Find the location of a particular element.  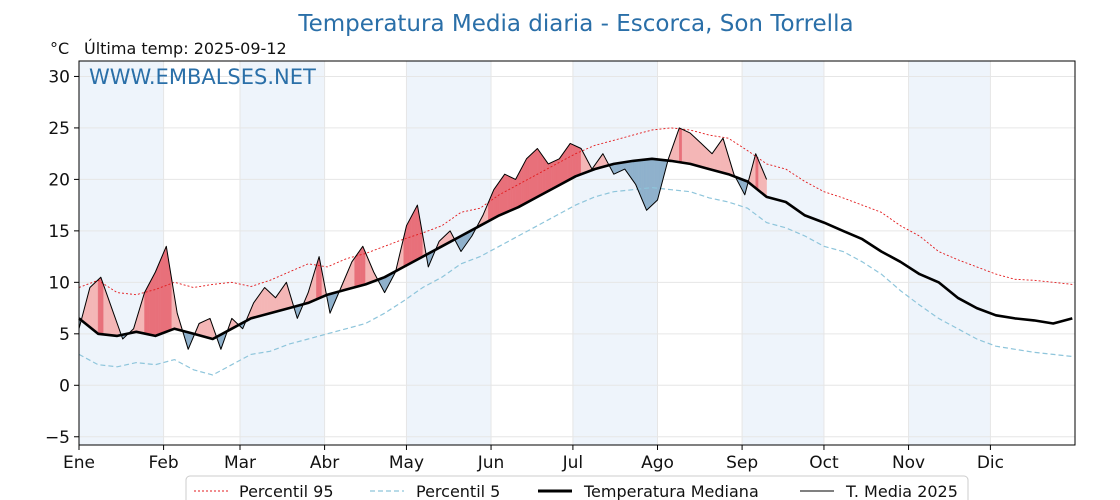

x-tick-label-jul: Jul is located at coordinates (573, 463).